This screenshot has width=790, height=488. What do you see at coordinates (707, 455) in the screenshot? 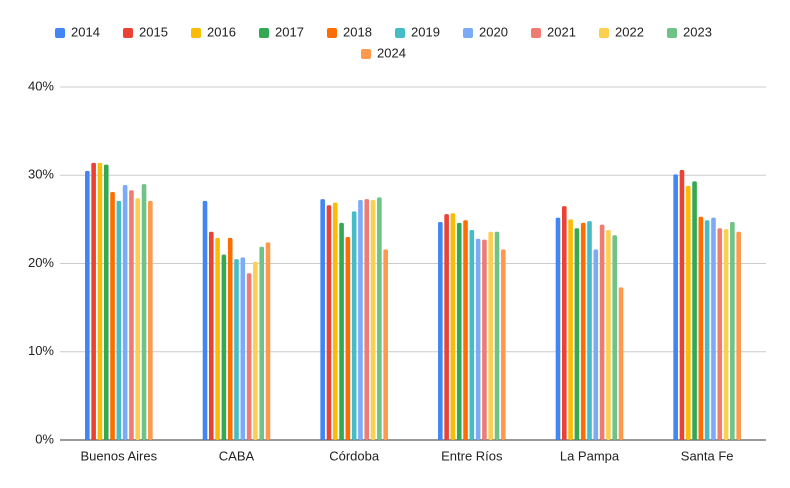
I see `x-tick-label: Santa Fe` at bounding box center [707, 455].